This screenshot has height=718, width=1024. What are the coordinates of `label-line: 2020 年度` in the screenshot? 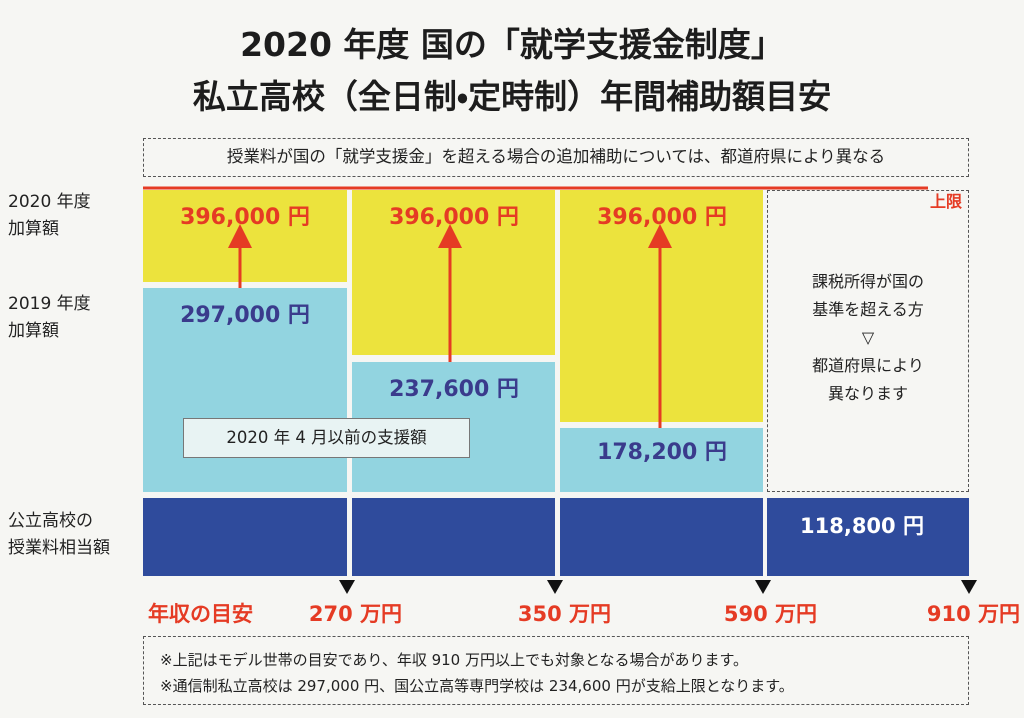 It's located at (49, 202).